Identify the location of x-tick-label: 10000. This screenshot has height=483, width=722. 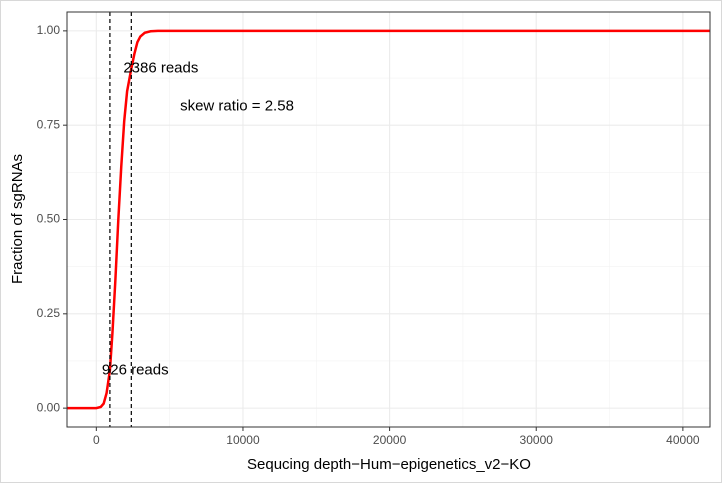
(243, 440).